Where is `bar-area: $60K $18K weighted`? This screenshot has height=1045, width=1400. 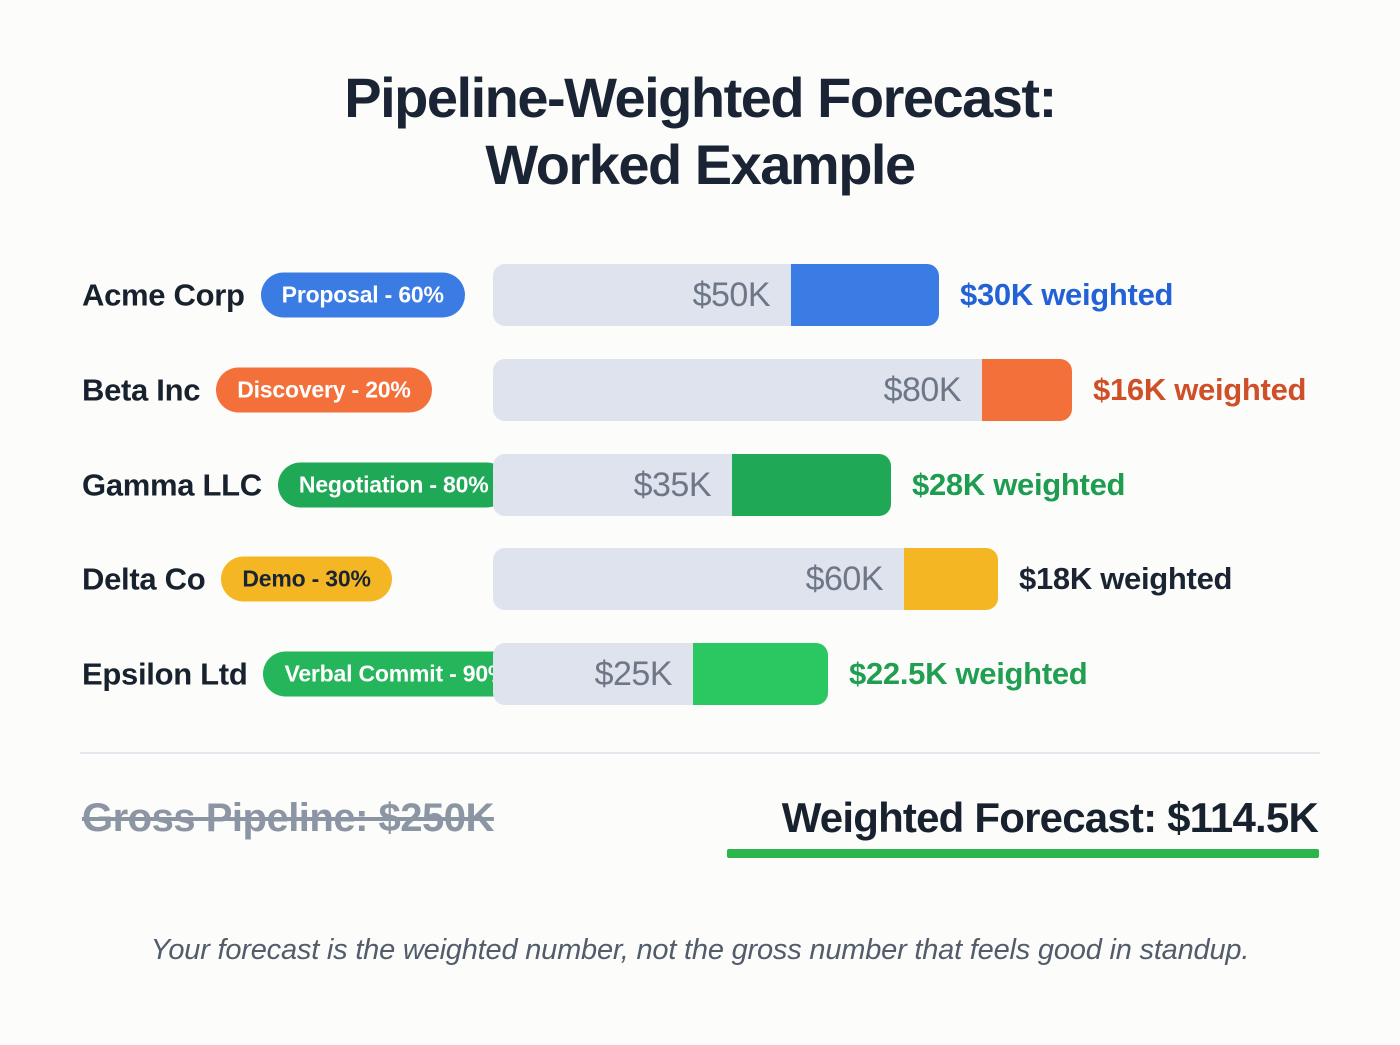 bar-area: $60K $18K weighted is located at coordinates (862, 579).